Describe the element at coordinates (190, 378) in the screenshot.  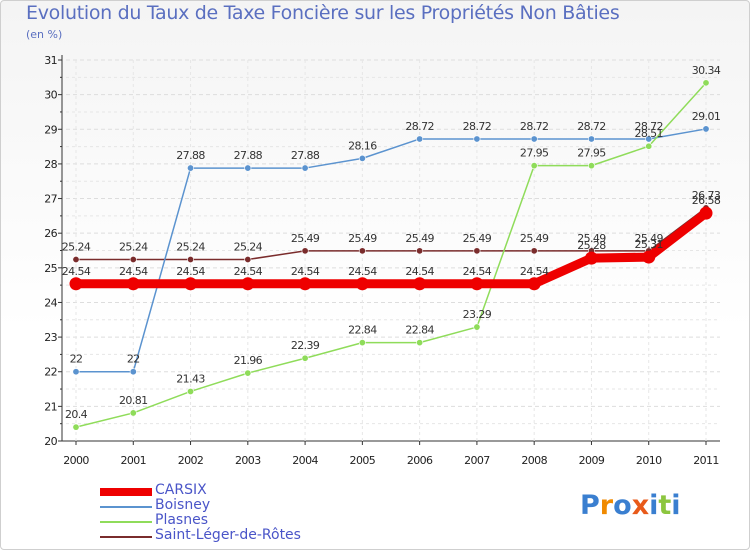
I see `data-label-plasnes: 21.43` at that location.